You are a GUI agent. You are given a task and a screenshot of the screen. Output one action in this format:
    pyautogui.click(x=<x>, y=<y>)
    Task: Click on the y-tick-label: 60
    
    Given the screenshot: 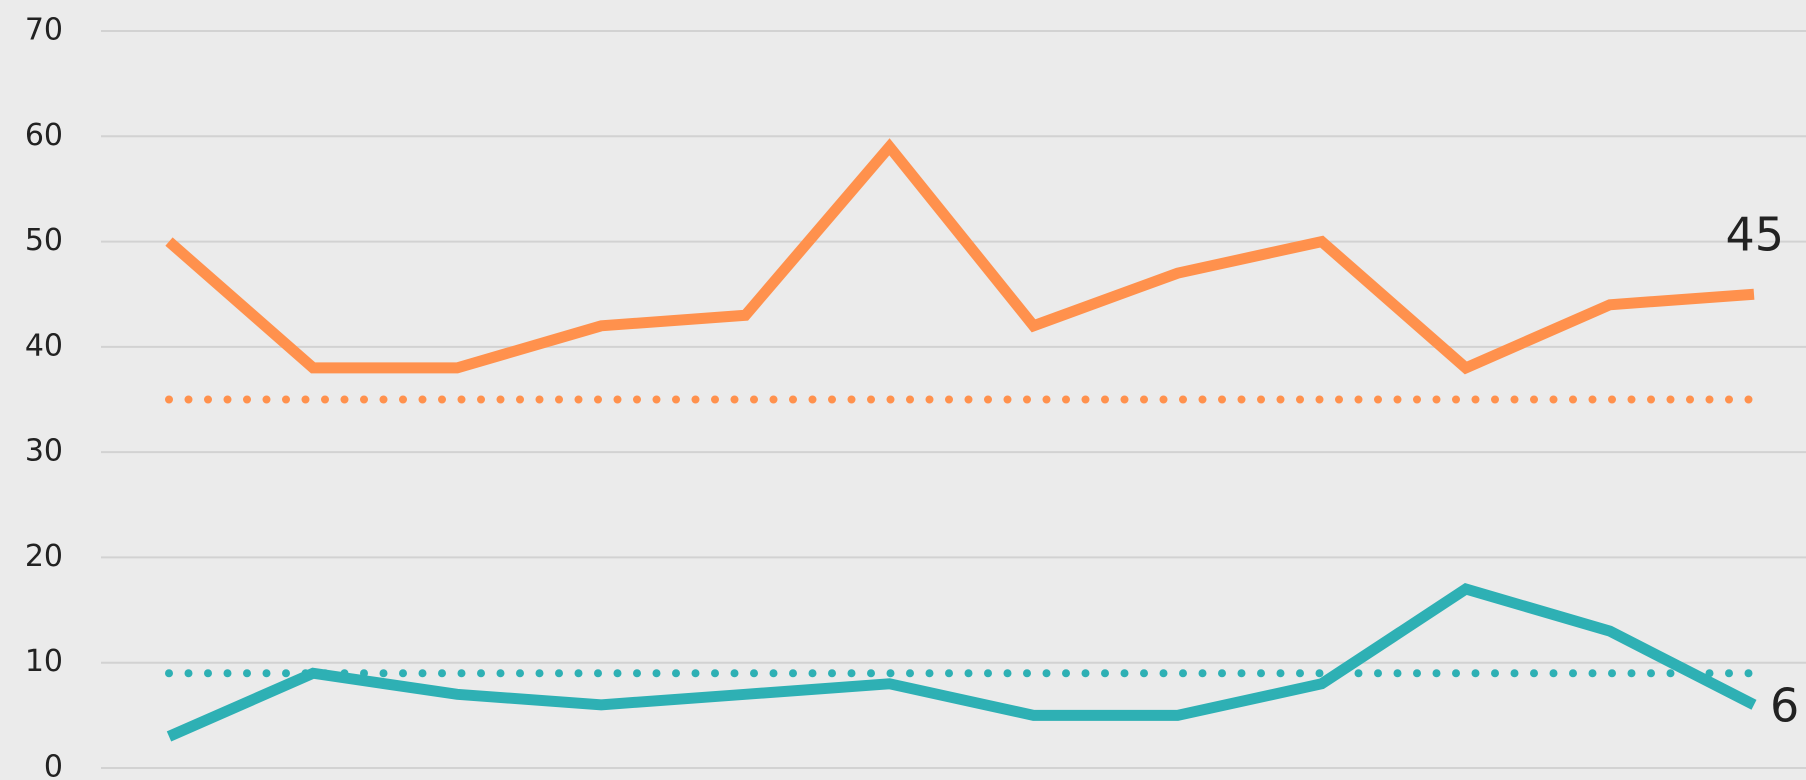 What is the action you would take?
    pyautogui.click(x=44, y=135)
    